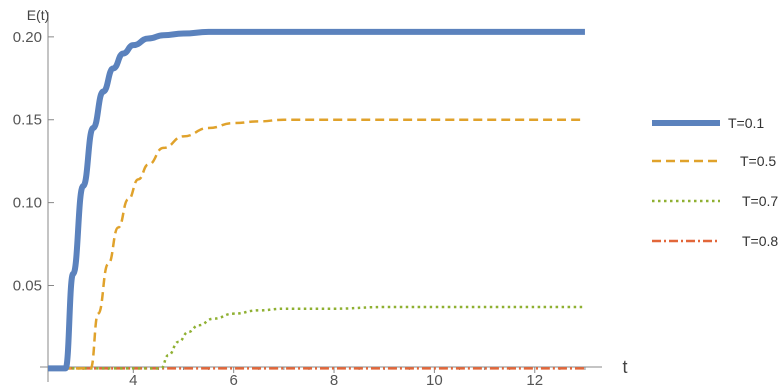  Describe the element at coordinates (434, 380) in the screenshot. I see `x-tick-label: 10` at that location.